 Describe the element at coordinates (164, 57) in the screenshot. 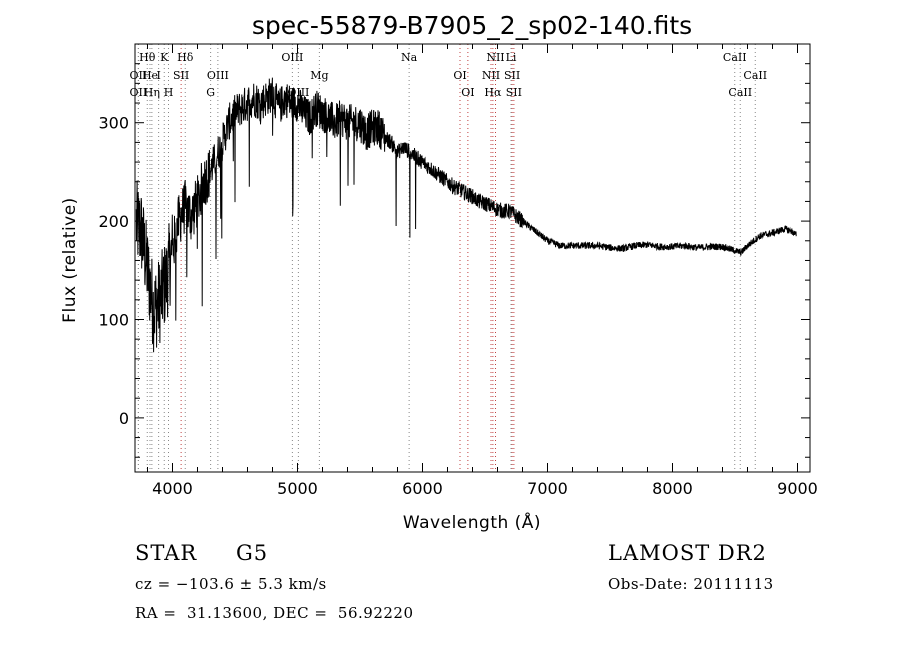

I see `spectral-line-label: K` at that location.